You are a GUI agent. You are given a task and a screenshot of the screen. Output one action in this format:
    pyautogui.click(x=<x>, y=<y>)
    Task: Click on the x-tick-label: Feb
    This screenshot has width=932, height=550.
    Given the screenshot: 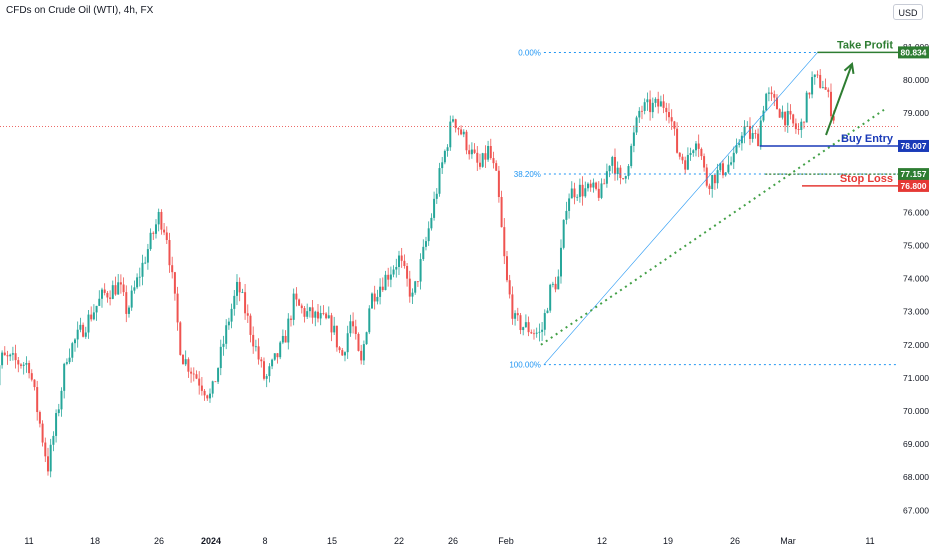 What is the action you would take?
    pyautogui.click(x=506, y=541)
    